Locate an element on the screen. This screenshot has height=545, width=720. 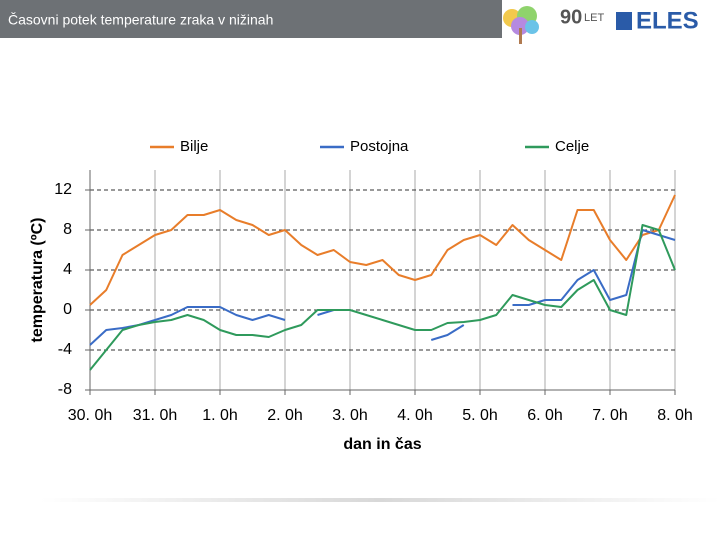
logo-let: LET is located at coordinates (594, 18).